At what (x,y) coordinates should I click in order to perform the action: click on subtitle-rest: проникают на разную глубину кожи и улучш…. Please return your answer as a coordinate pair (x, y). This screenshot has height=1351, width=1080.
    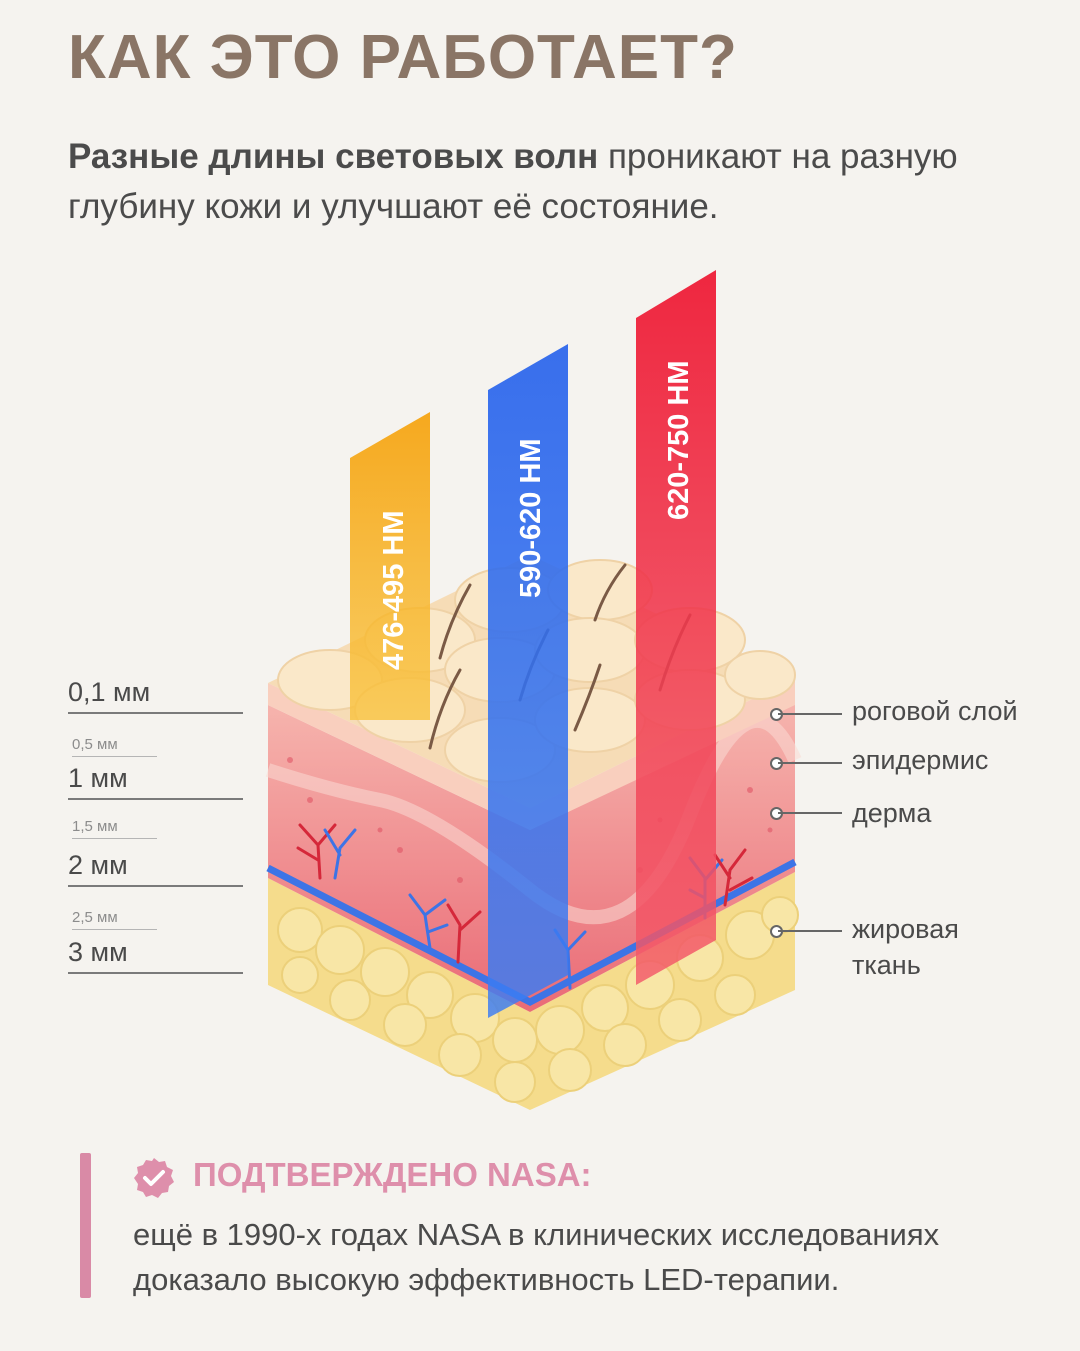
    Looking at the image, I should click on (513, 181).